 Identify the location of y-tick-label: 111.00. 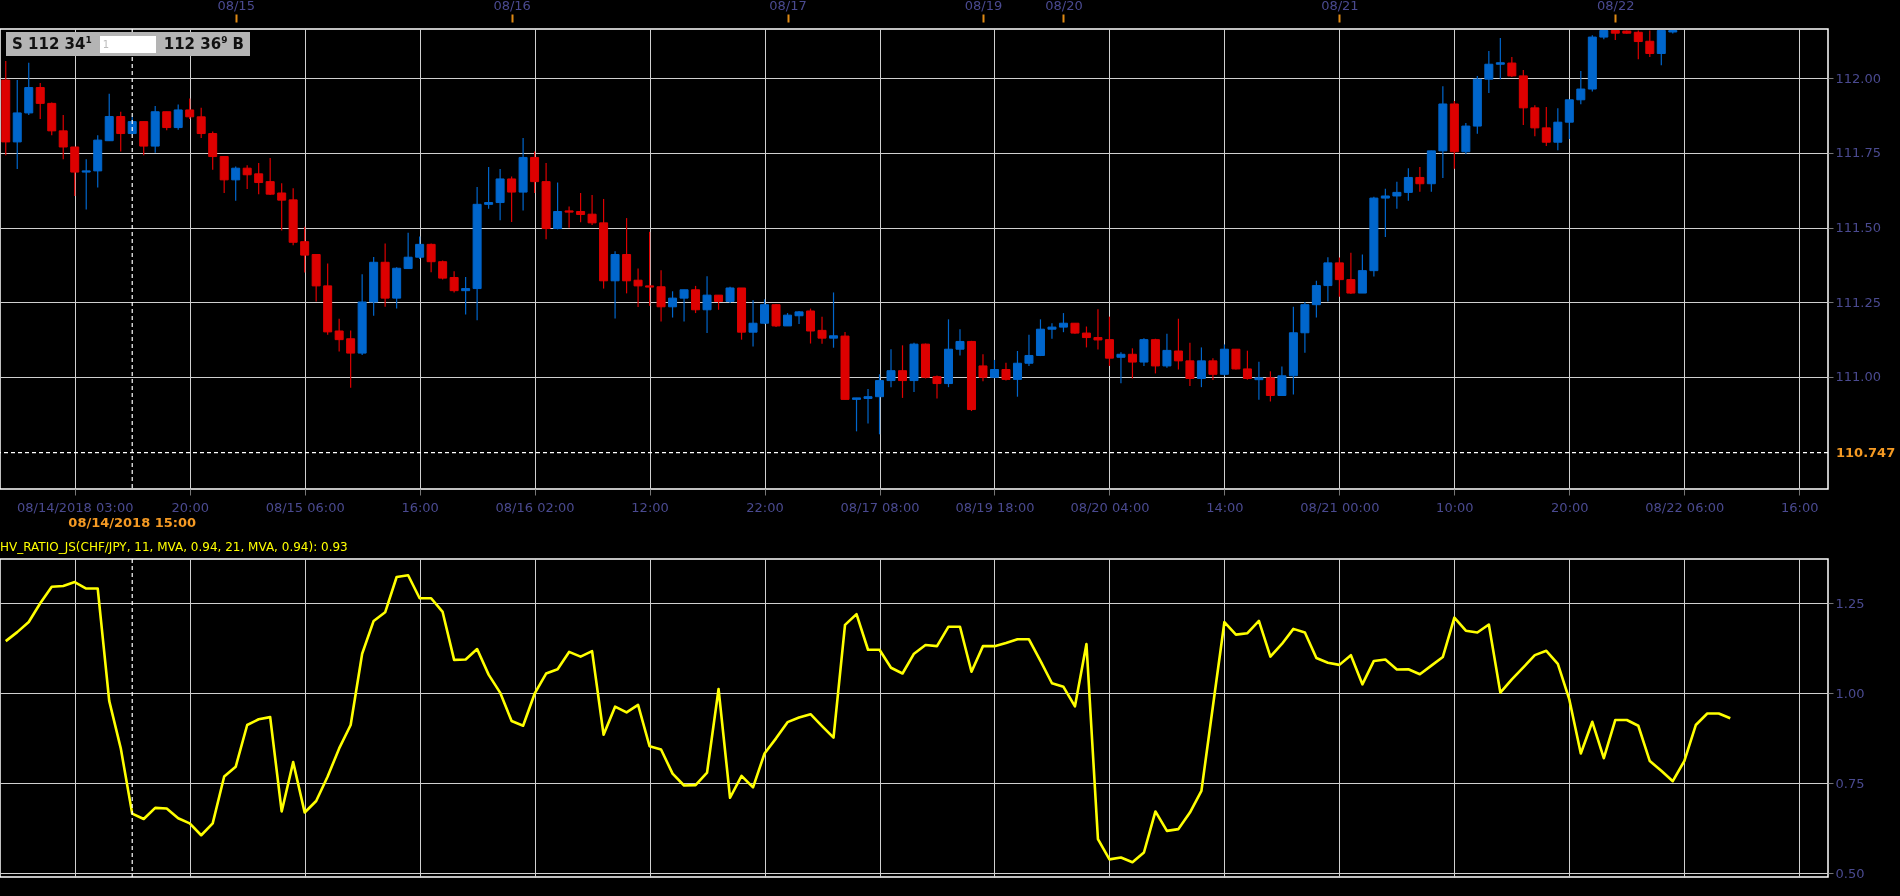
(1858, 377).